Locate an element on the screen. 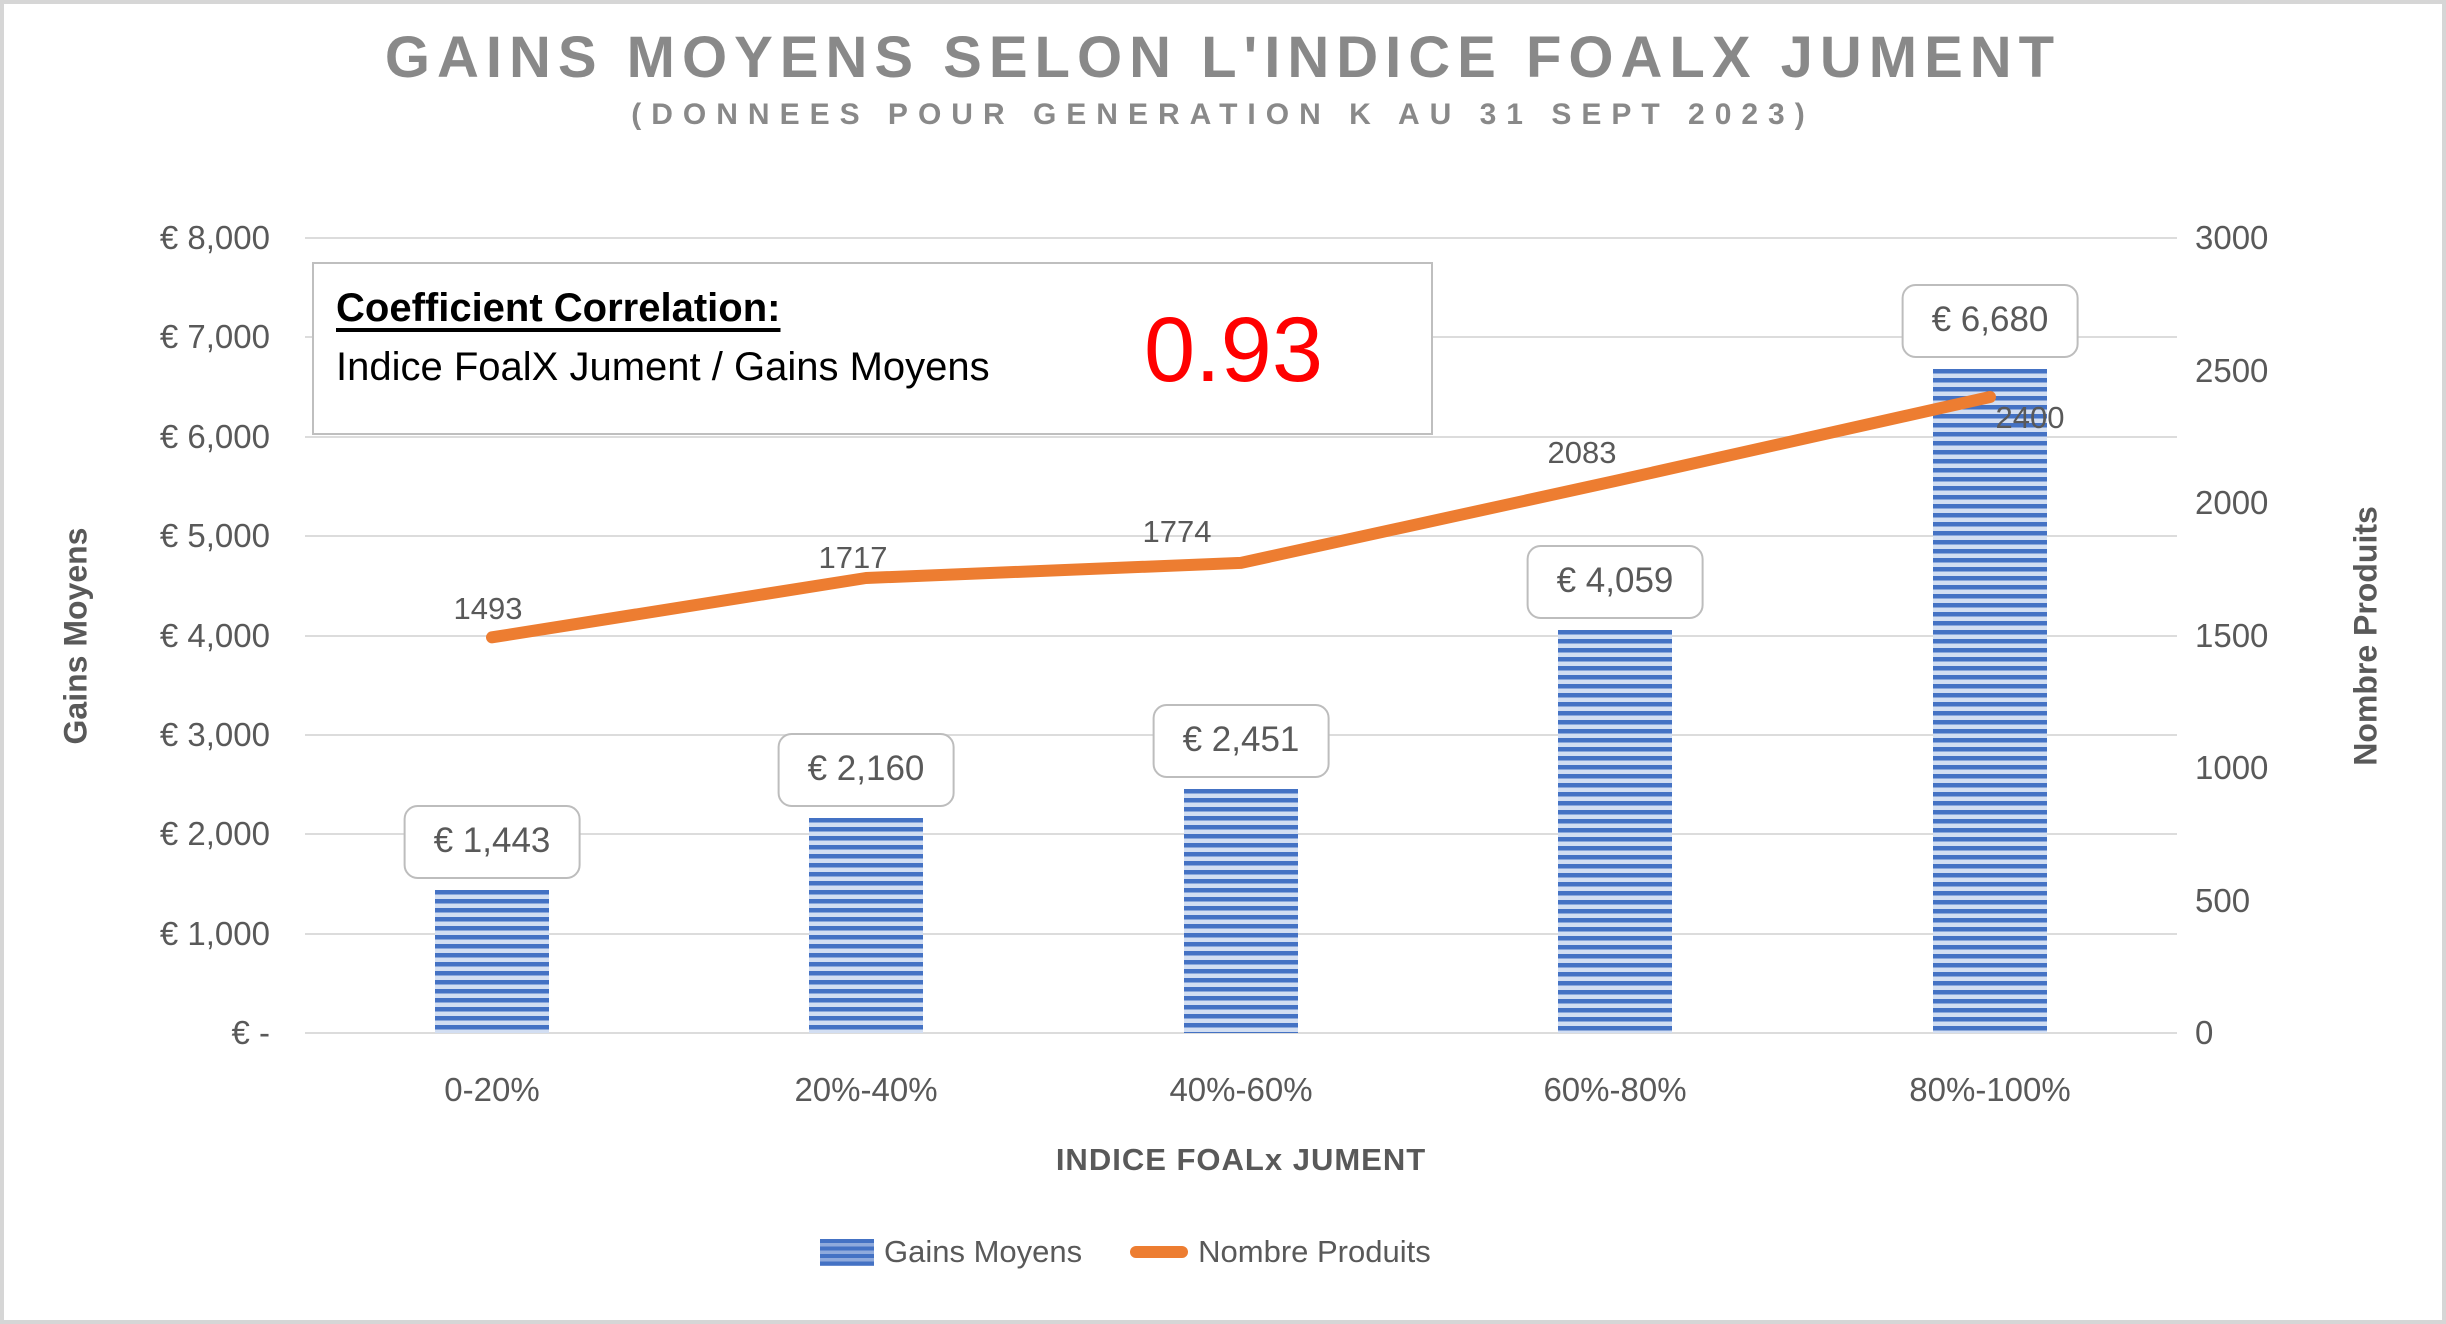 The width and height of the screenshot is (2446, 1324). left-axis-tick-label: € 6,000 is located at coordinates (214, 436).